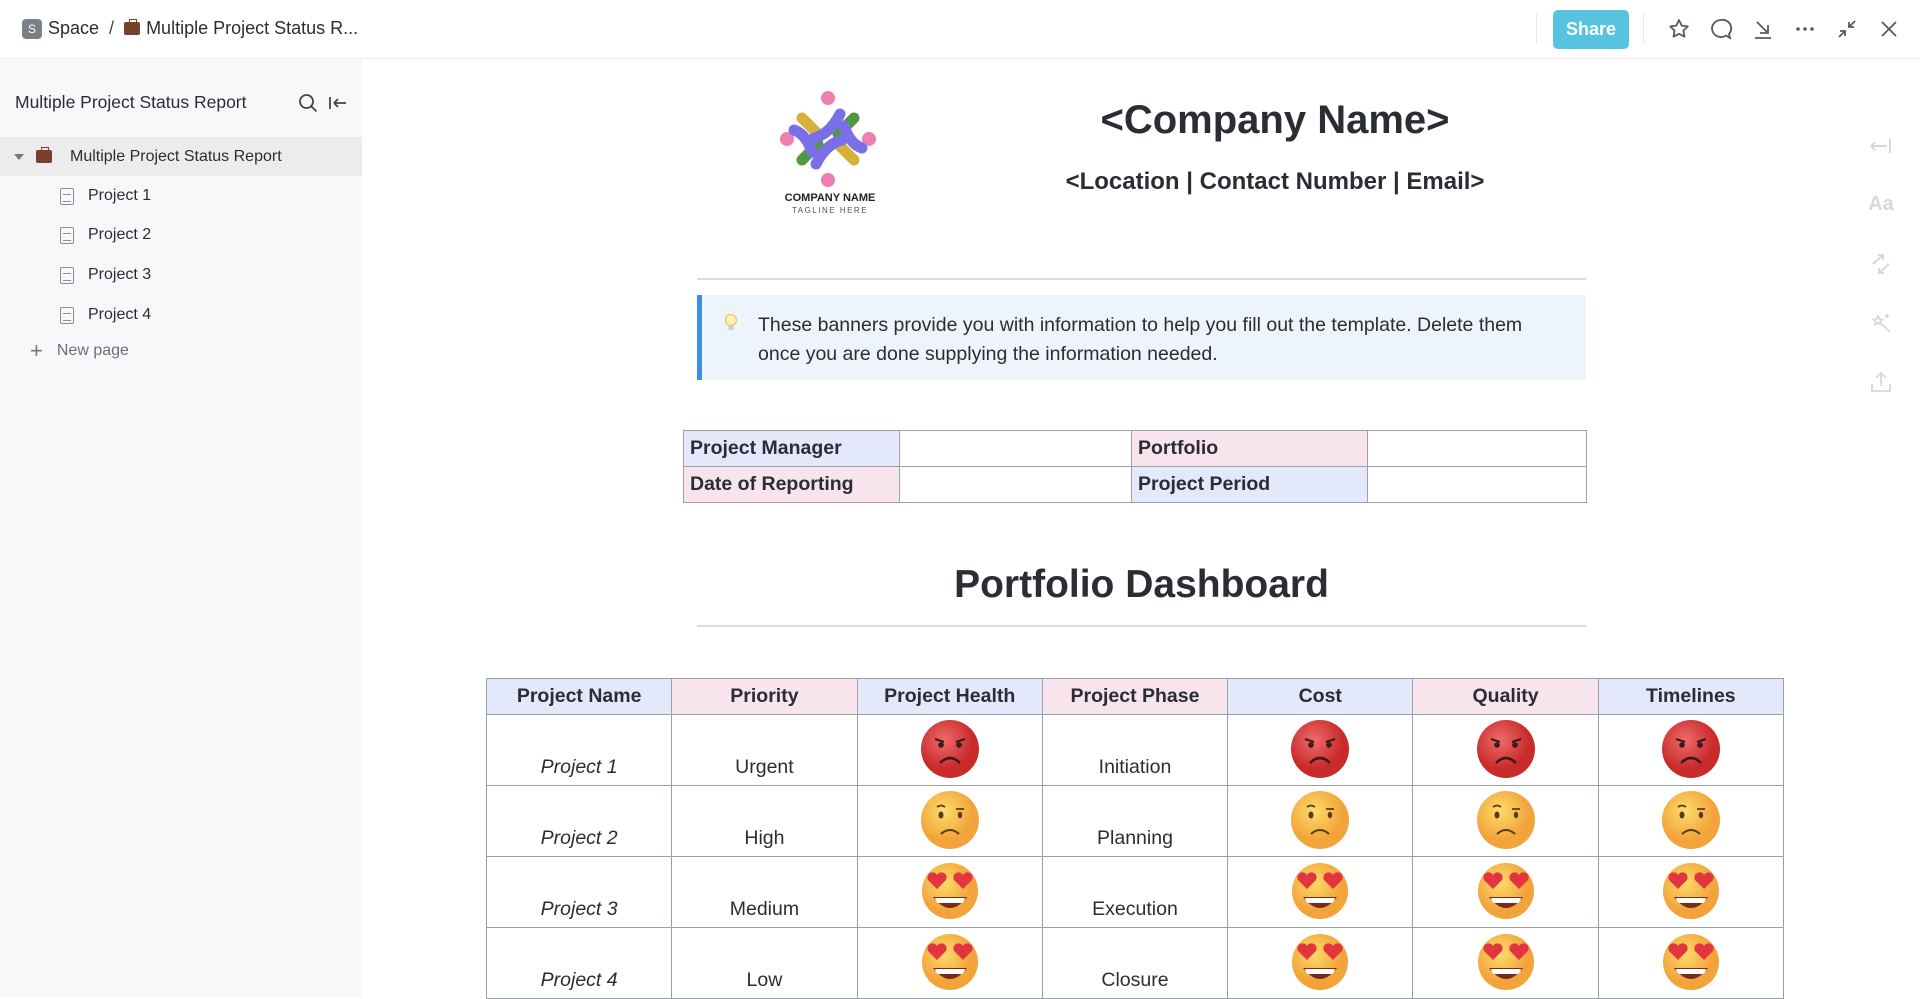 The height and width of the screenshot is (999, 1920). I want to click on priority-cell: High, so click(764, 821).